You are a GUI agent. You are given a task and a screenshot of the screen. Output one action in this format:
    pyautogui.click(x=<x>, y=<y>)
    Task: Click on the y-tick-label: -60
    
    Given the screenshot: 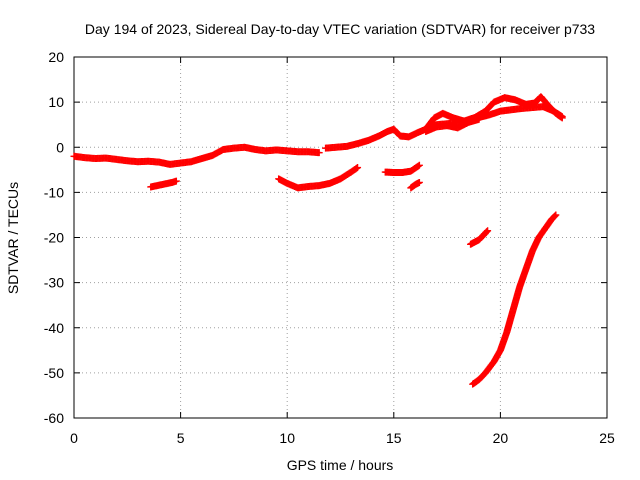 What is the action you would take?
    pyautogui.click(x=54, y=418)
    